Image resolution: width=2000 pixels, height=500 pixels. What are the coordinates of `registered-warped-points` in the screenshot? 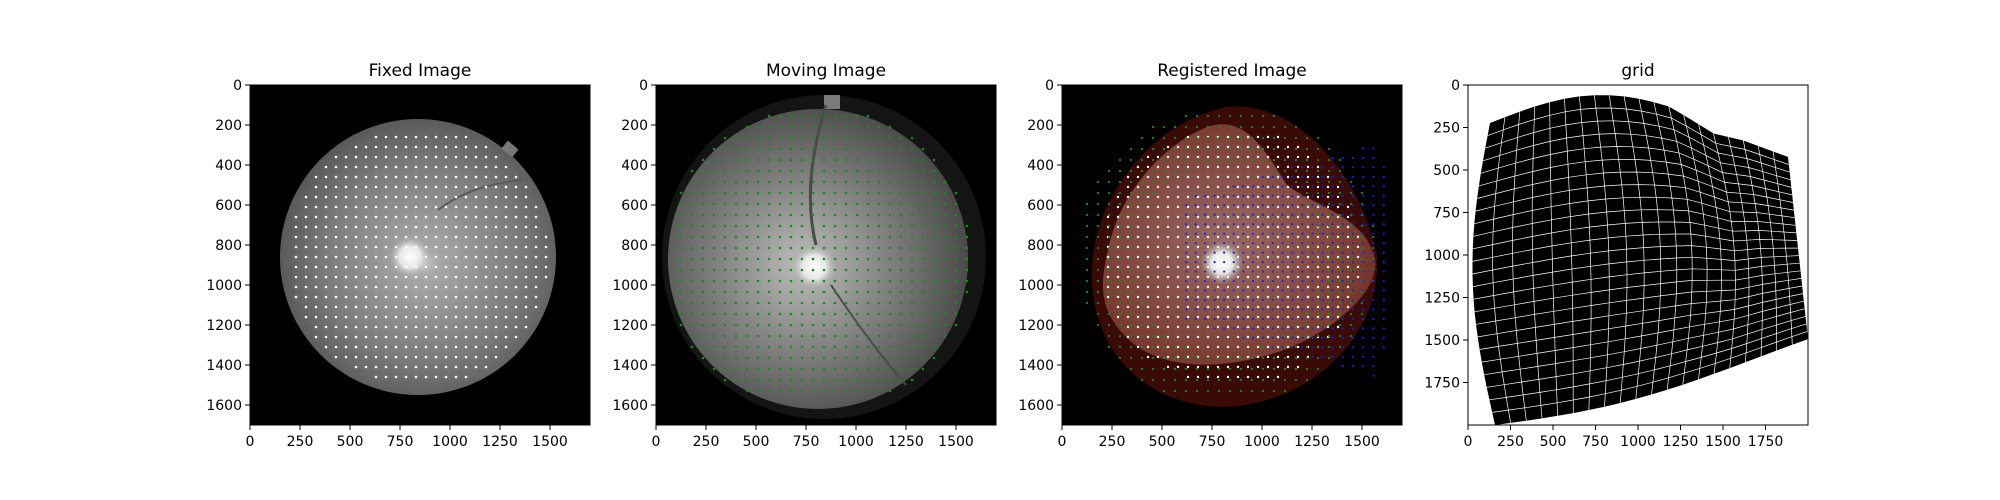 It's located at (1285, 262).